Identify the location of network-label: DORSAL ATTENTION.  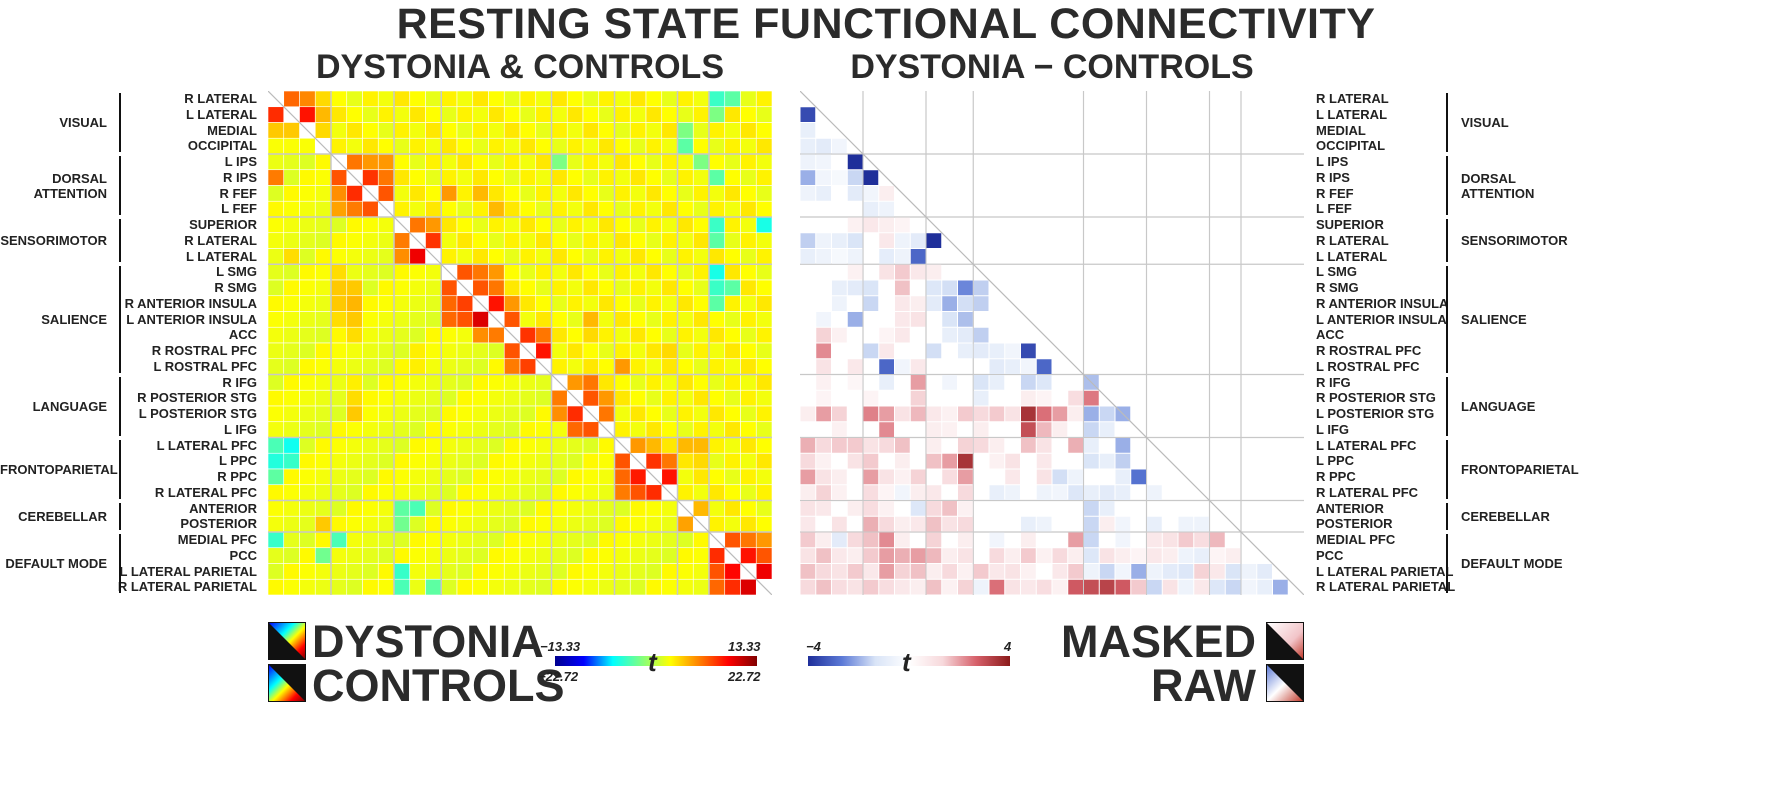
(1521, 186).